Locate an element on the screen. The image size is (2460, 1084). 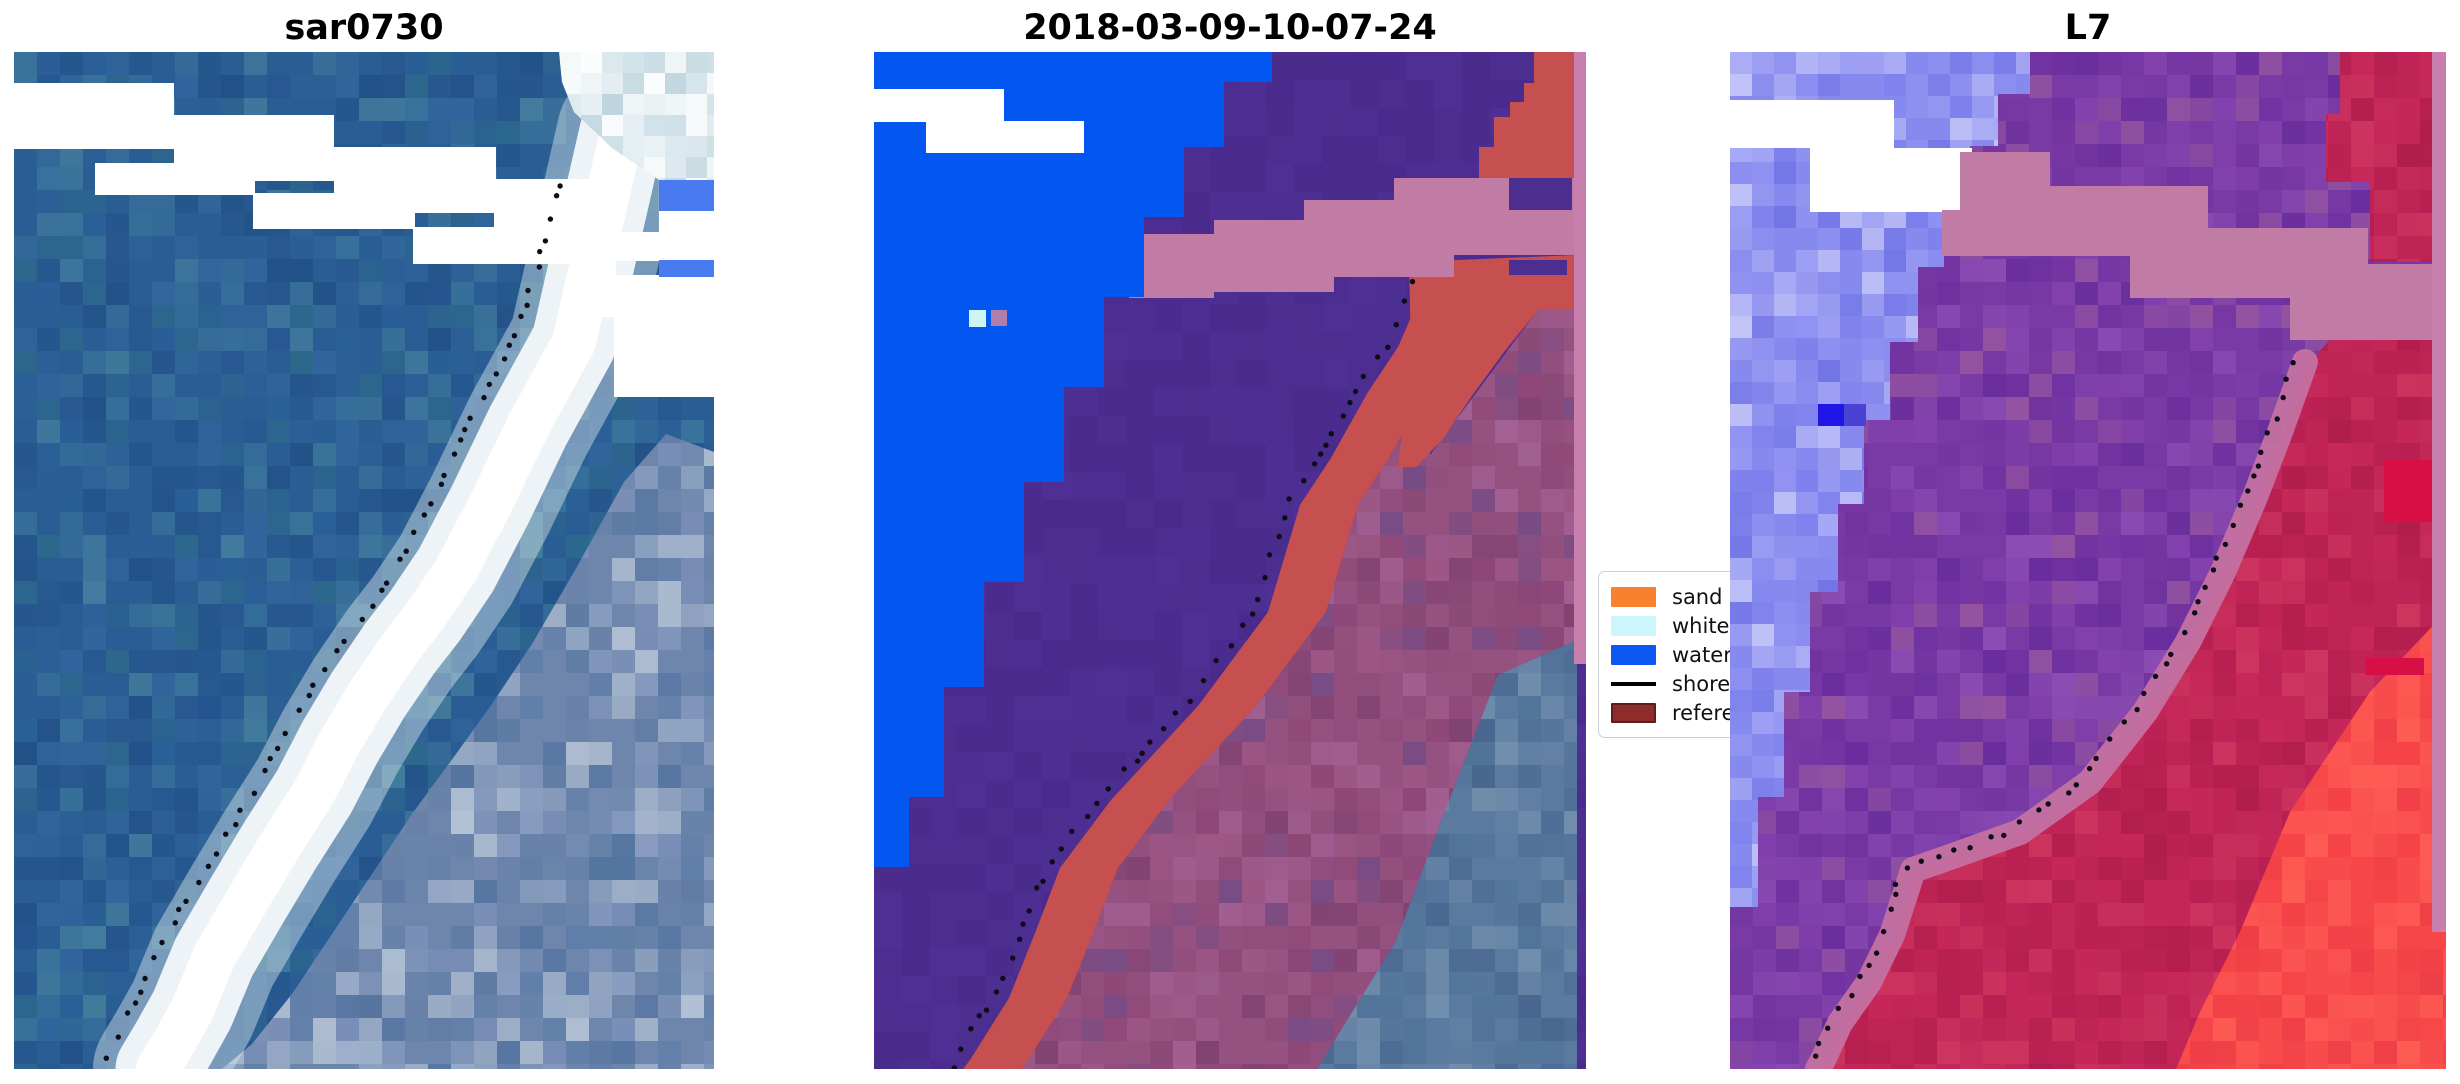
panel-title-l7: L7 is located at coordinates (2088, 28).